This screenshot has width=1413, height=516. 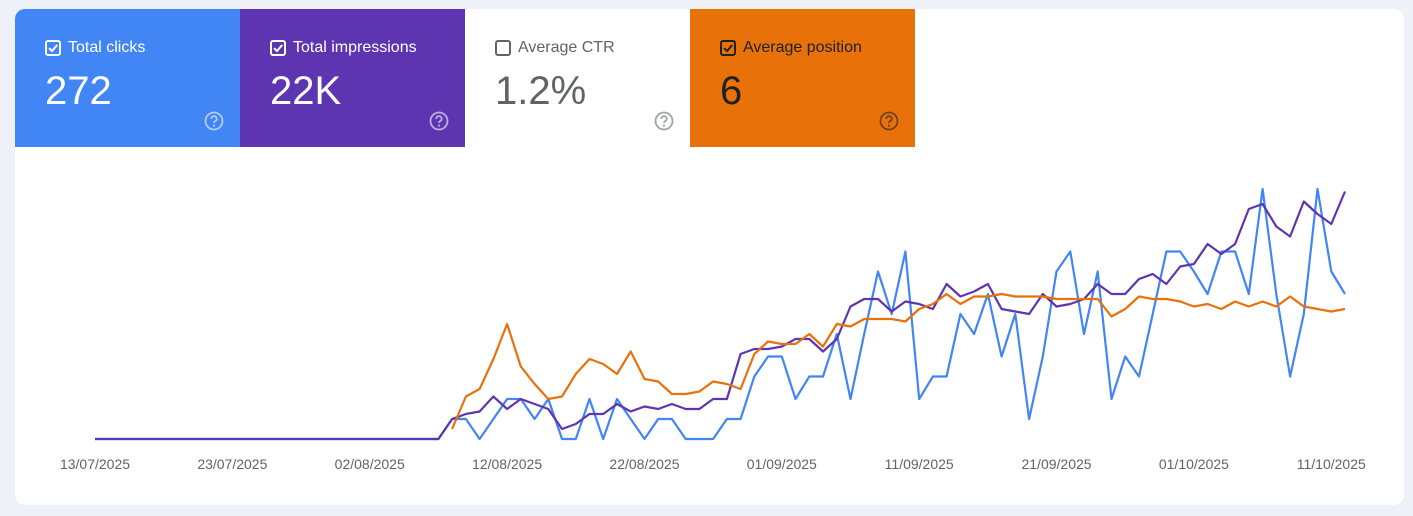 What do you see at coordinates (355, 47) in the screenshot?
I see `metric-label: Total impressions` at bounding box center [355, 47].